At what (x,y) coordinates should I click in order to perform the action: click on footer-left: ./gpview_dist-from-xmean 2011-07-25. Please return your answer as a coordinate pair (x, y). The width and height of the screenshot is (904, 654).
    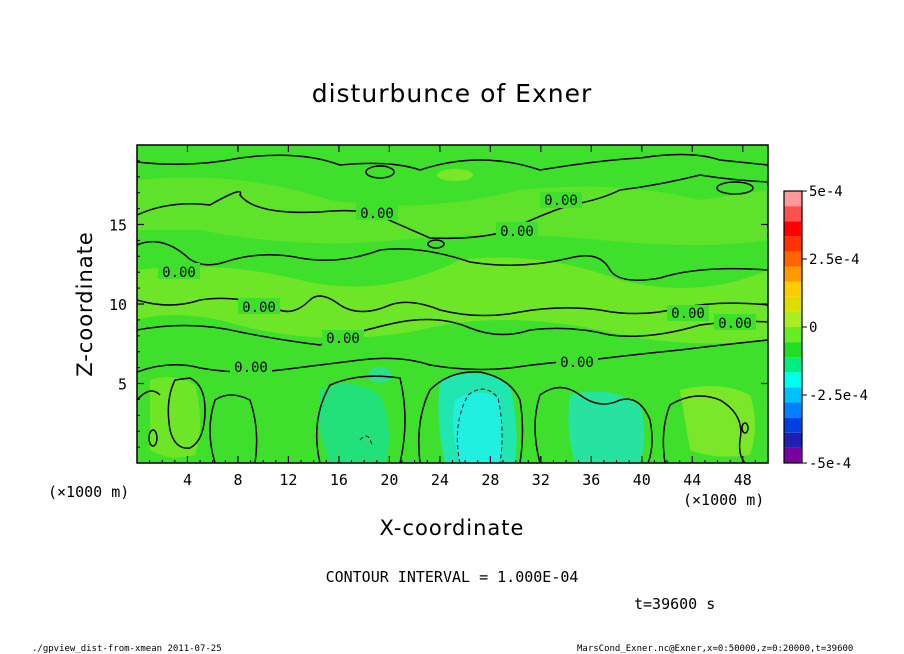
    Looking at the image, I should click on (127, 649).